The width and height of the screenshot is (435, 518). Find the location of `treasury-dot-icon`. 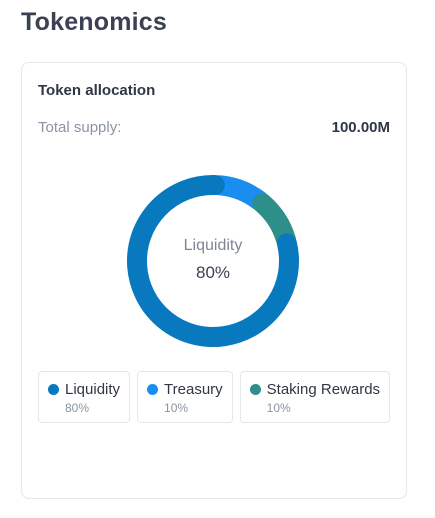

treasury-dot-icon is located at coordinates (153, 389).